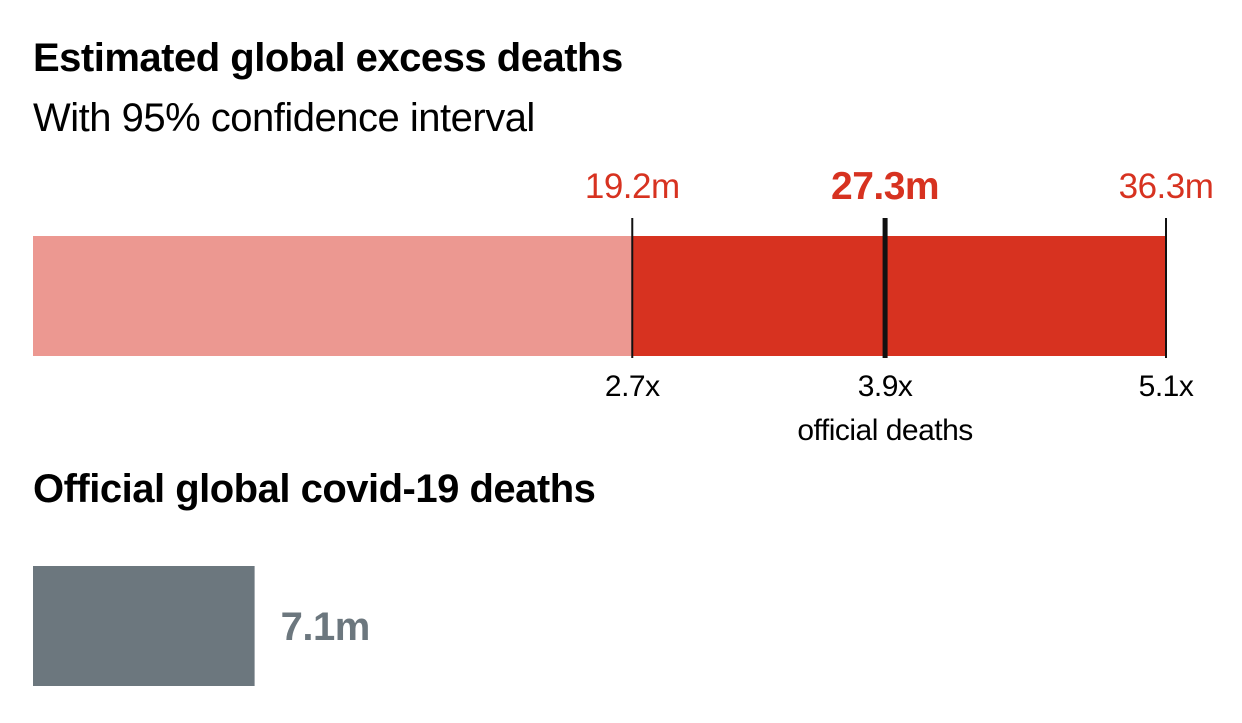 The image size is (1242, 723). What do you see at coordinates (1166, 186) in the screenshot?
I see `upper-bound-label: 36.3m` at bounding box center [1166, 186].